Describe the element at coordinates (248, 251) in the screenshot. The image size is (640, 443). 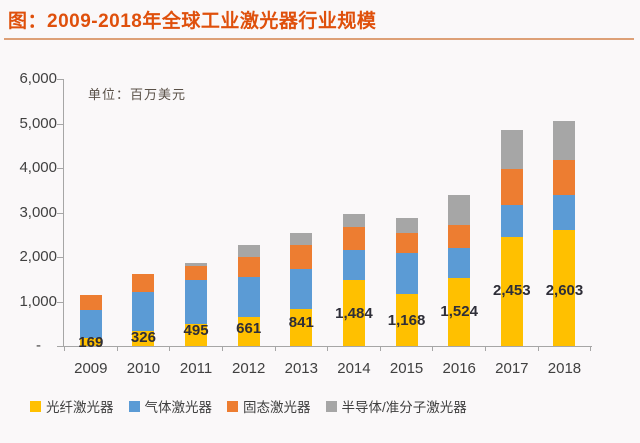
I see `bar-2012-segment-semi` at that location.